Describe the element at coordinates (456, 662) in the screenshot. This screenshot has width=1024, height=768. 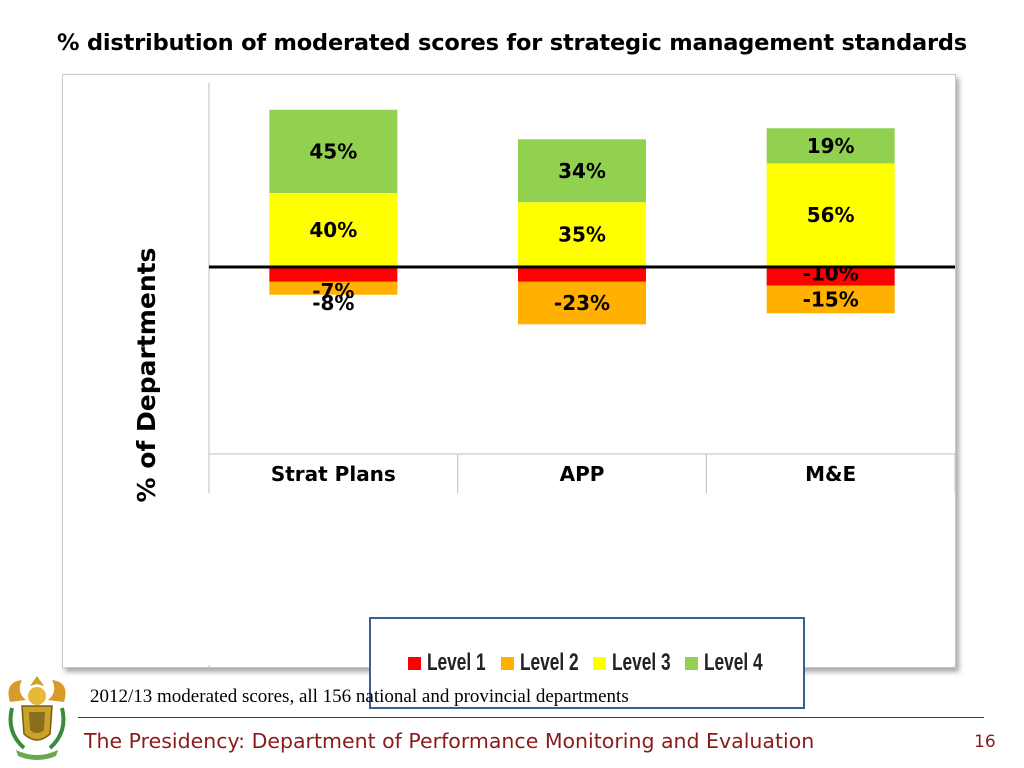
I see `legend-label: Level 1` at that location.